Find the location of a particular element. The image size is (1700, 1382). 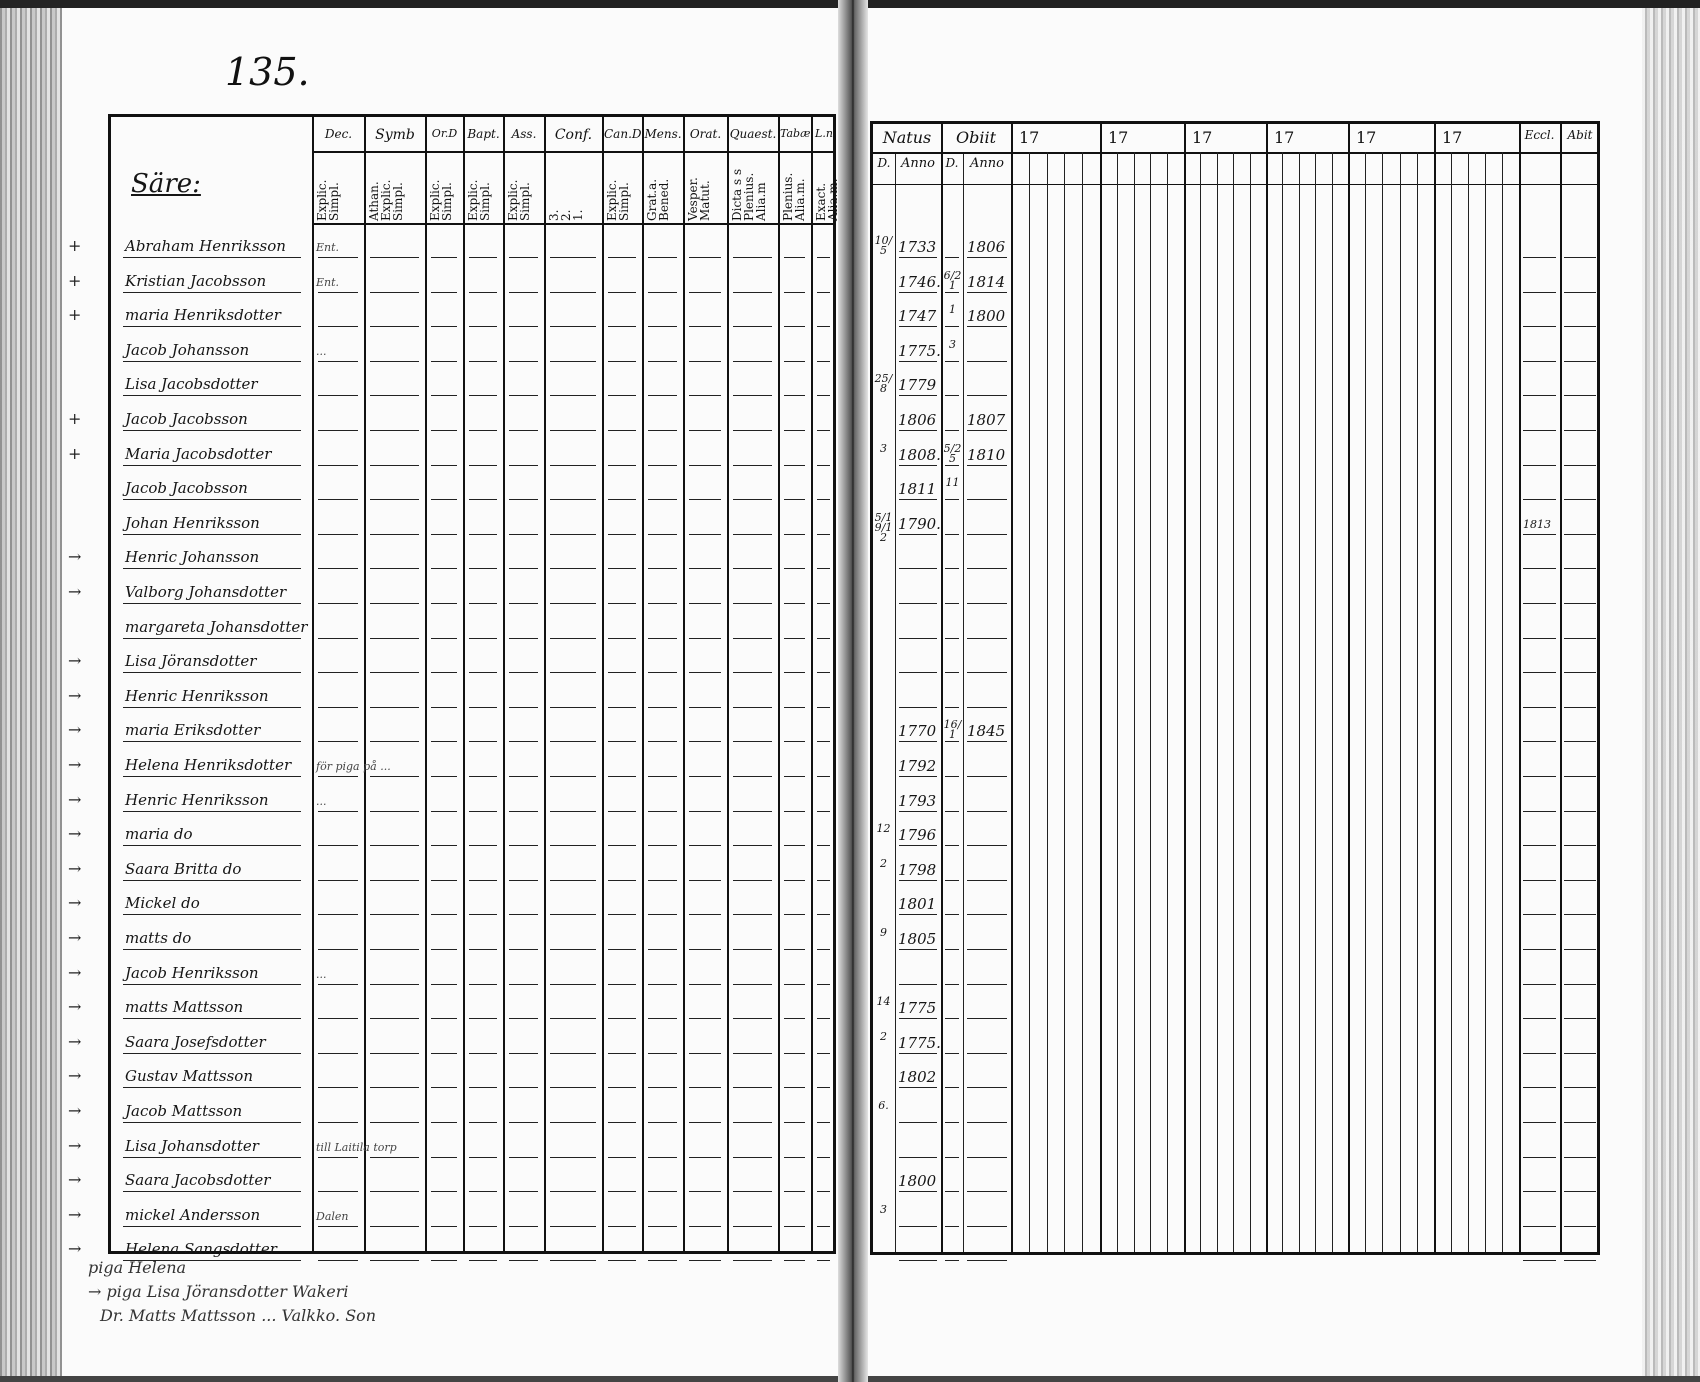

column-header: Conf. is located at coordinates (573, 135).